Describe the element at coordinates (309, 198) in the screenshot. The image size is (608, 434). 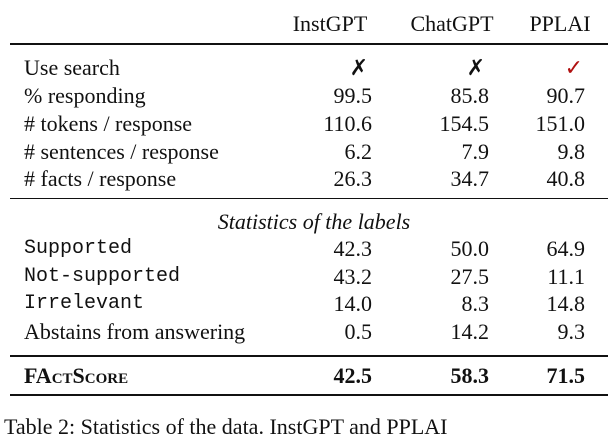
I see `mid-rule` at that location.